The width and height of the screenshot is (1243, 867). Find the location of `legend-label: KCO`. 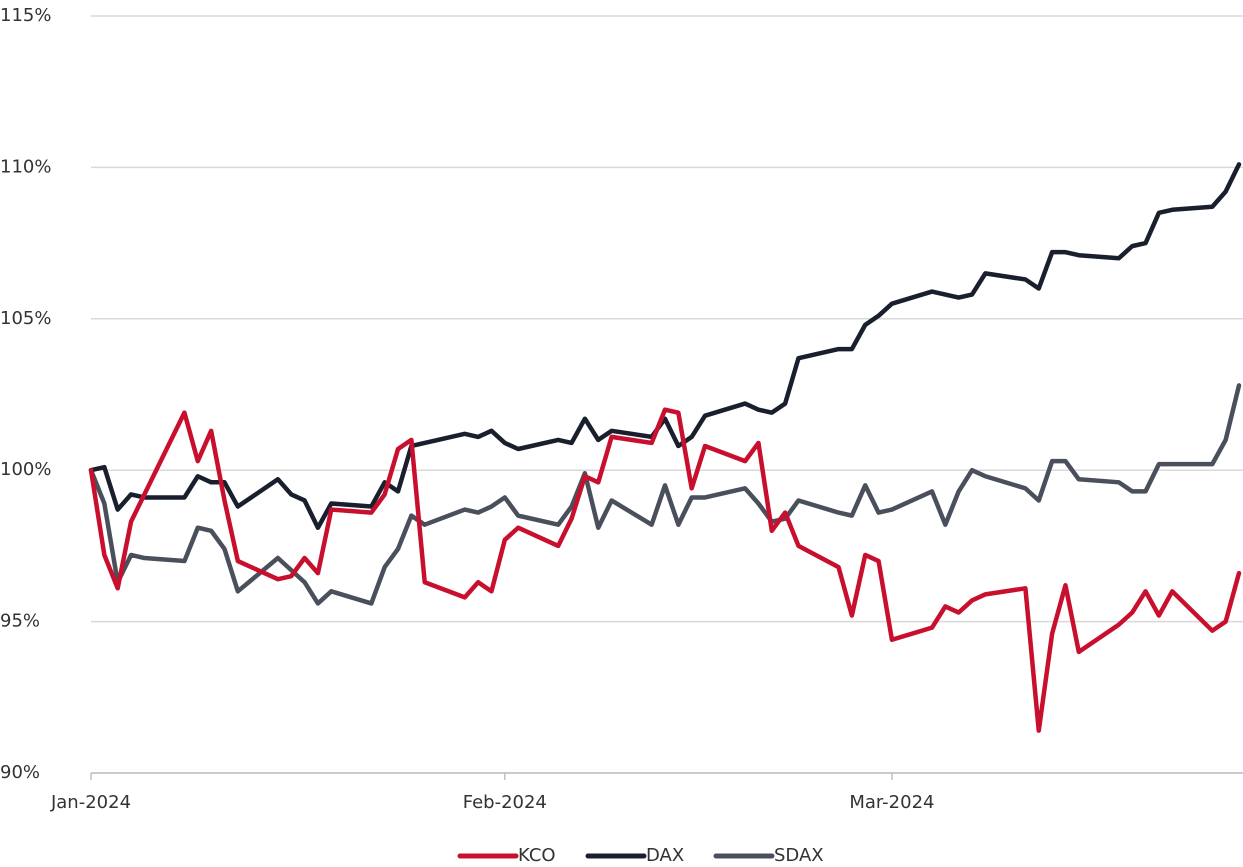

legend-label: KCO is located at coordinates (537, 855).